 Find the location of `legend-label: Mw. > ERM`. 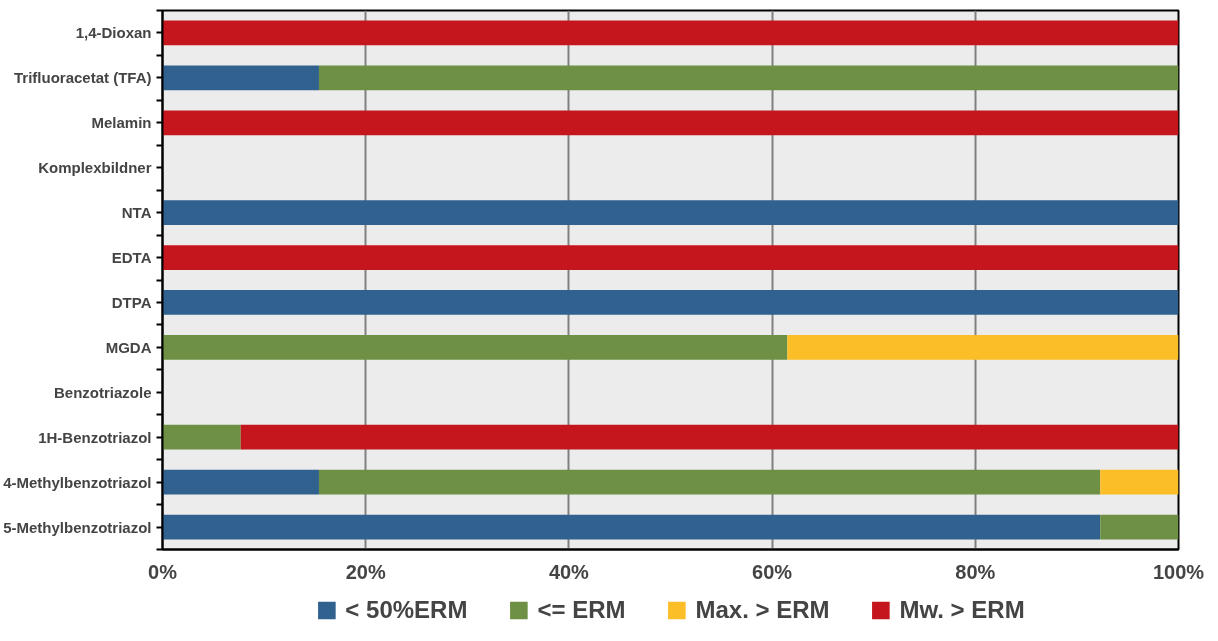

legend-label: Mw. > ERM is located at coordinates (962, 610).